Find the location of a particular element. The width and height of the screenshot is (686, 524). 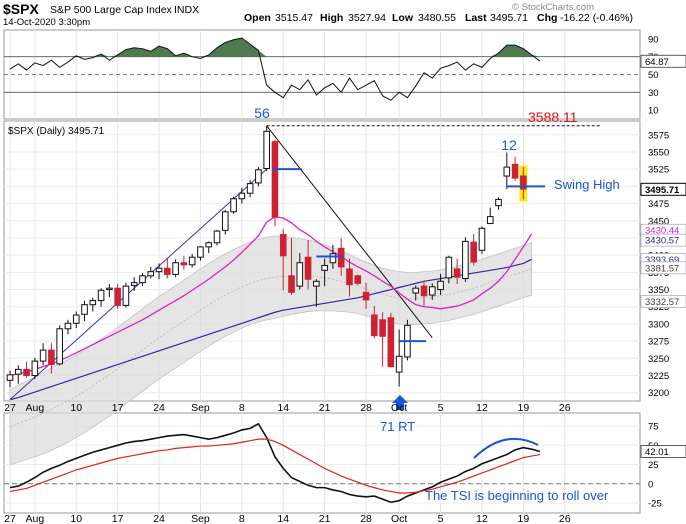

upper-last-value-box is located at coordinates (663, 61).